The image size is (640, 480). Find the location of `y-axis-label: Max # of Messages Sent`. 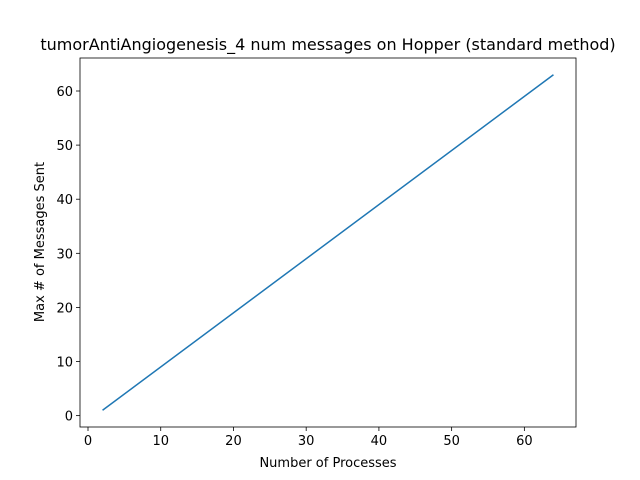

y-axis-label: Max # of Messages Sent is located at coordinates (40, 242).